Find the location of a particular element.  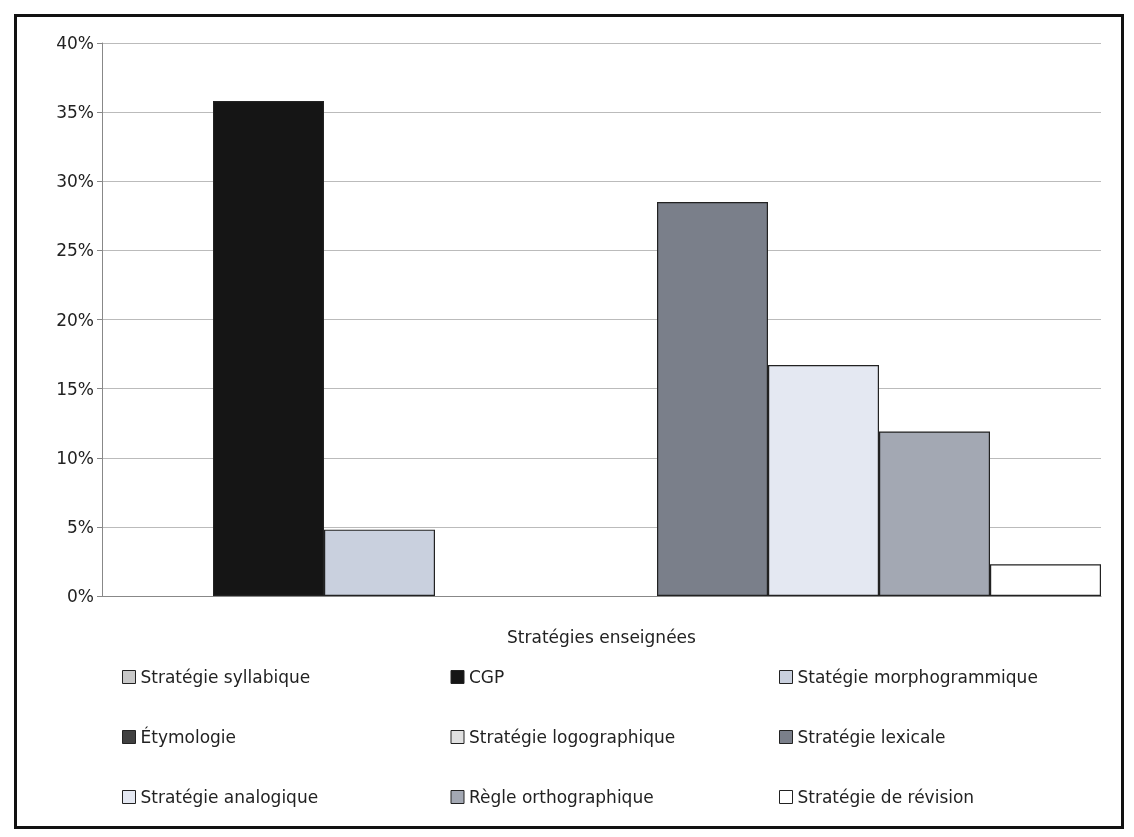

y-tick-label: 15% is located at coordinates (75, 388).